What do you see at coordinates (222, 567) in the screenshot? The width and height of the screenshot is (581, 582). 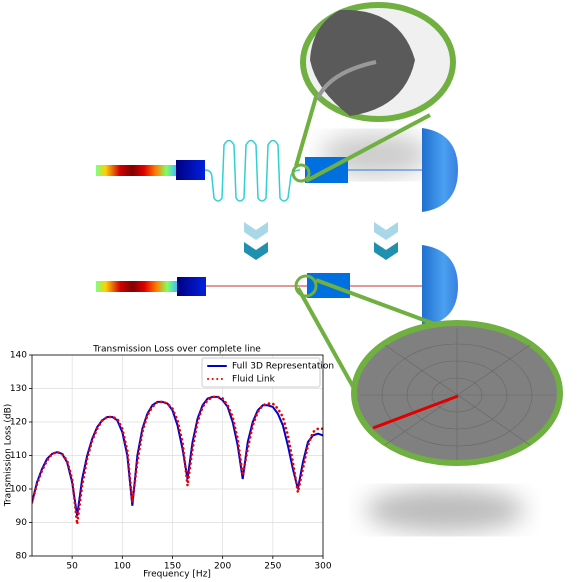 I see `x-tick-label: 200` at bounding box center [222, 567].